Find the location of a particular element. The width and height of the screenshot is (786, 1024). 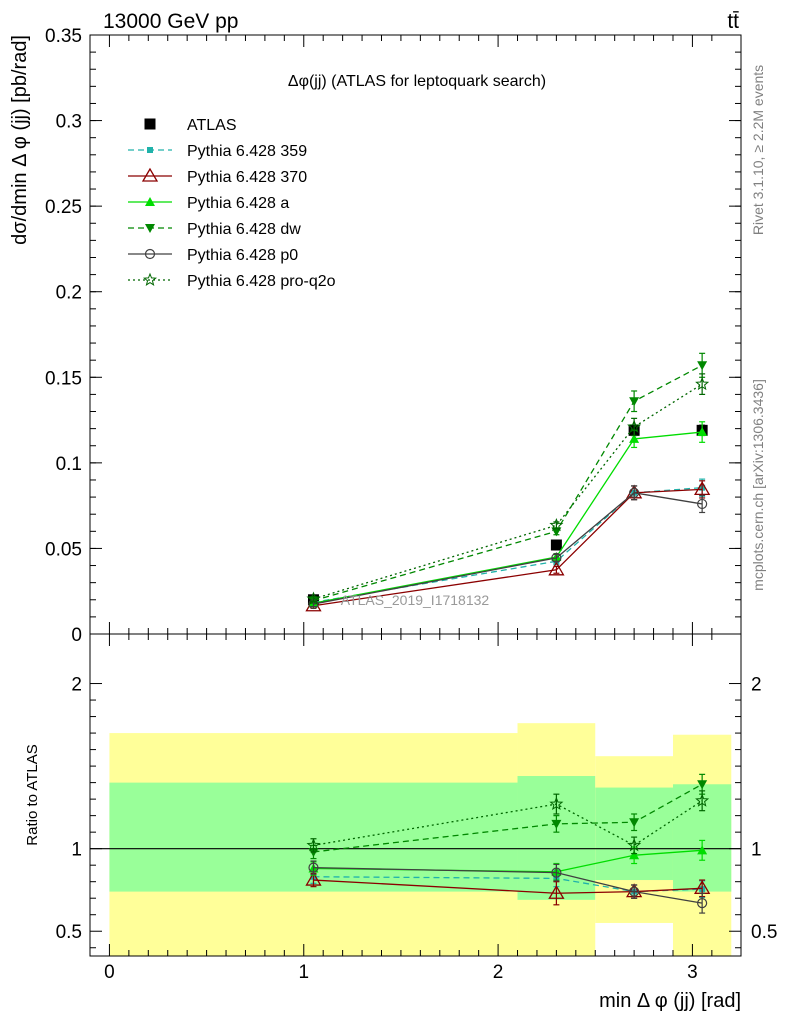

data-point-ATLAS is located at coordinates (556, 545).